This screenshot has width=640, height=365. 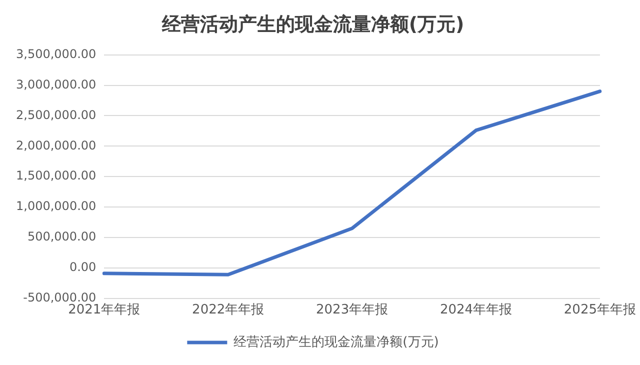 What do you see at coordinates (56, 53) in the screenshot?
I see `y-tick-label: 3,500,000.00` at bounding box center [56, 53].